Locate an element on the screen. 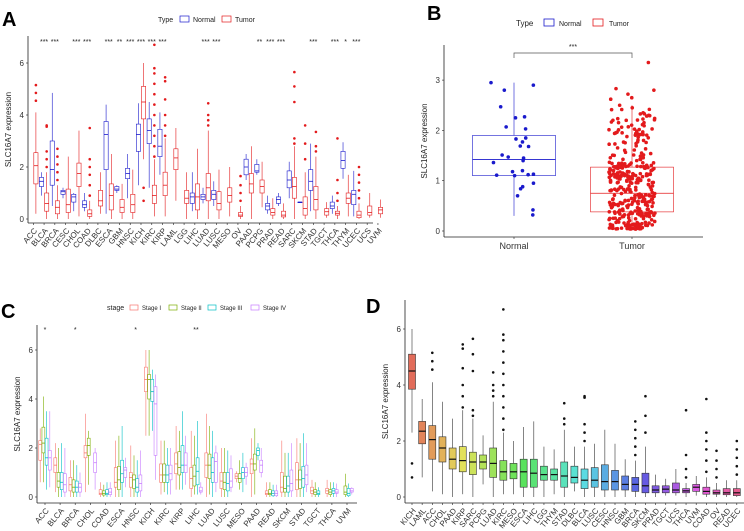 The height and width of the screenshot is (531, 744). b-box-normal is located at coordinates (514, 149).